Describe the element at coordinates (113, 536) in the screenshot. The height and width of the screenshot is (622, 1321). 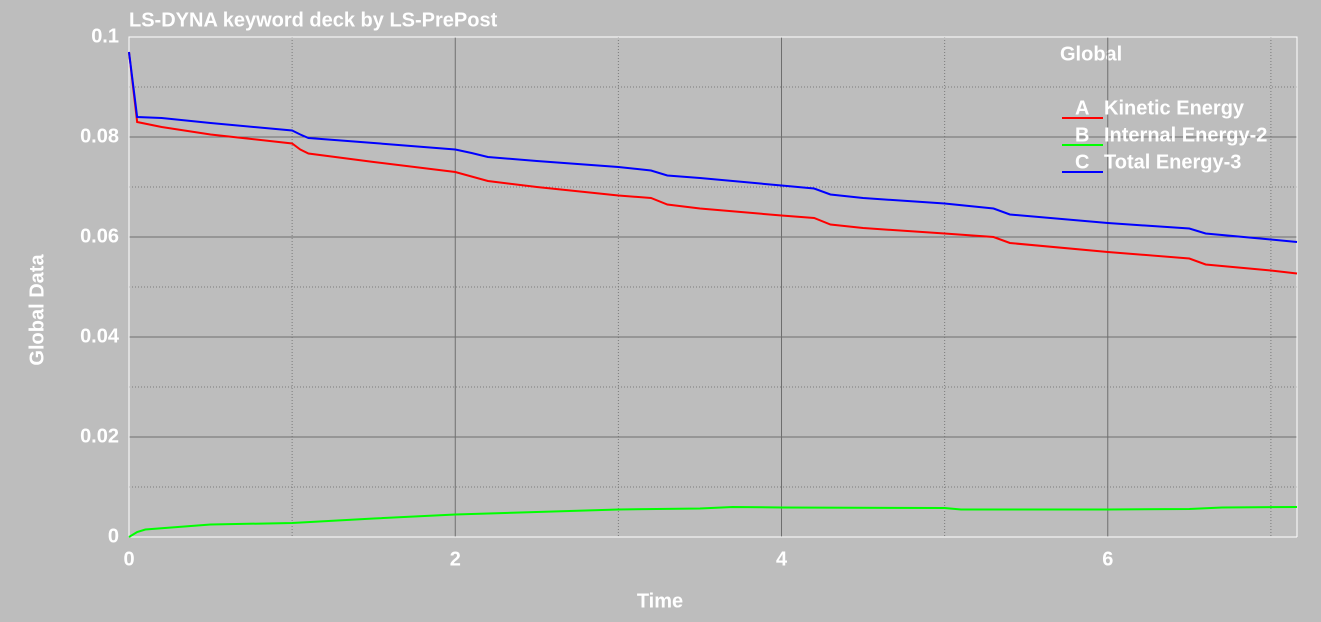
I see `y-tick-label: 0` at that location.